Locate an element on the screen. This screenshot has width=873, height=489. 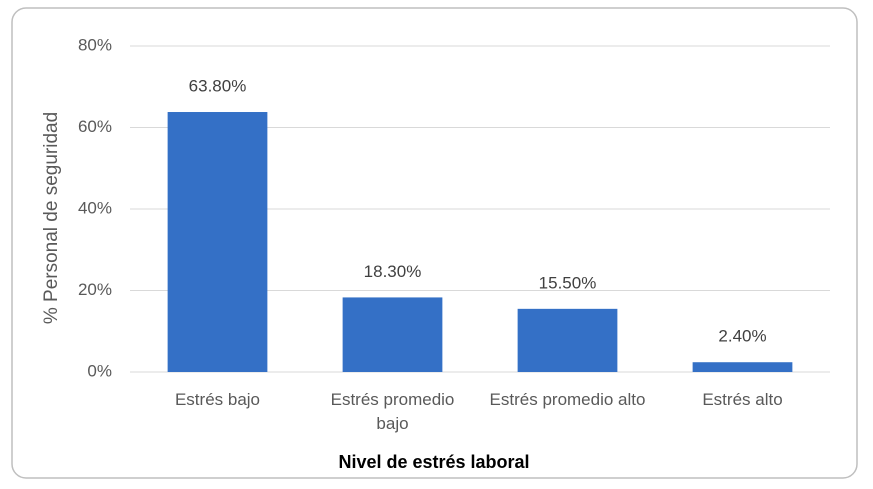
data-label: 18.30% is located at coordinates (393, 271).